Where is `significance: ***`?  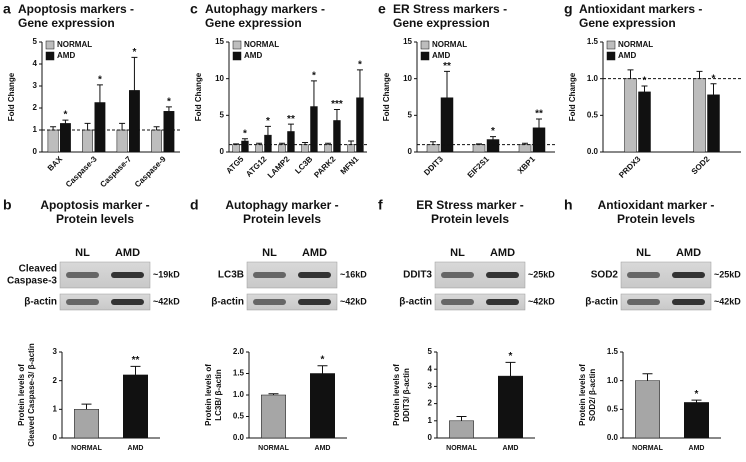 significance: *** is located at coordinates (337, 104).